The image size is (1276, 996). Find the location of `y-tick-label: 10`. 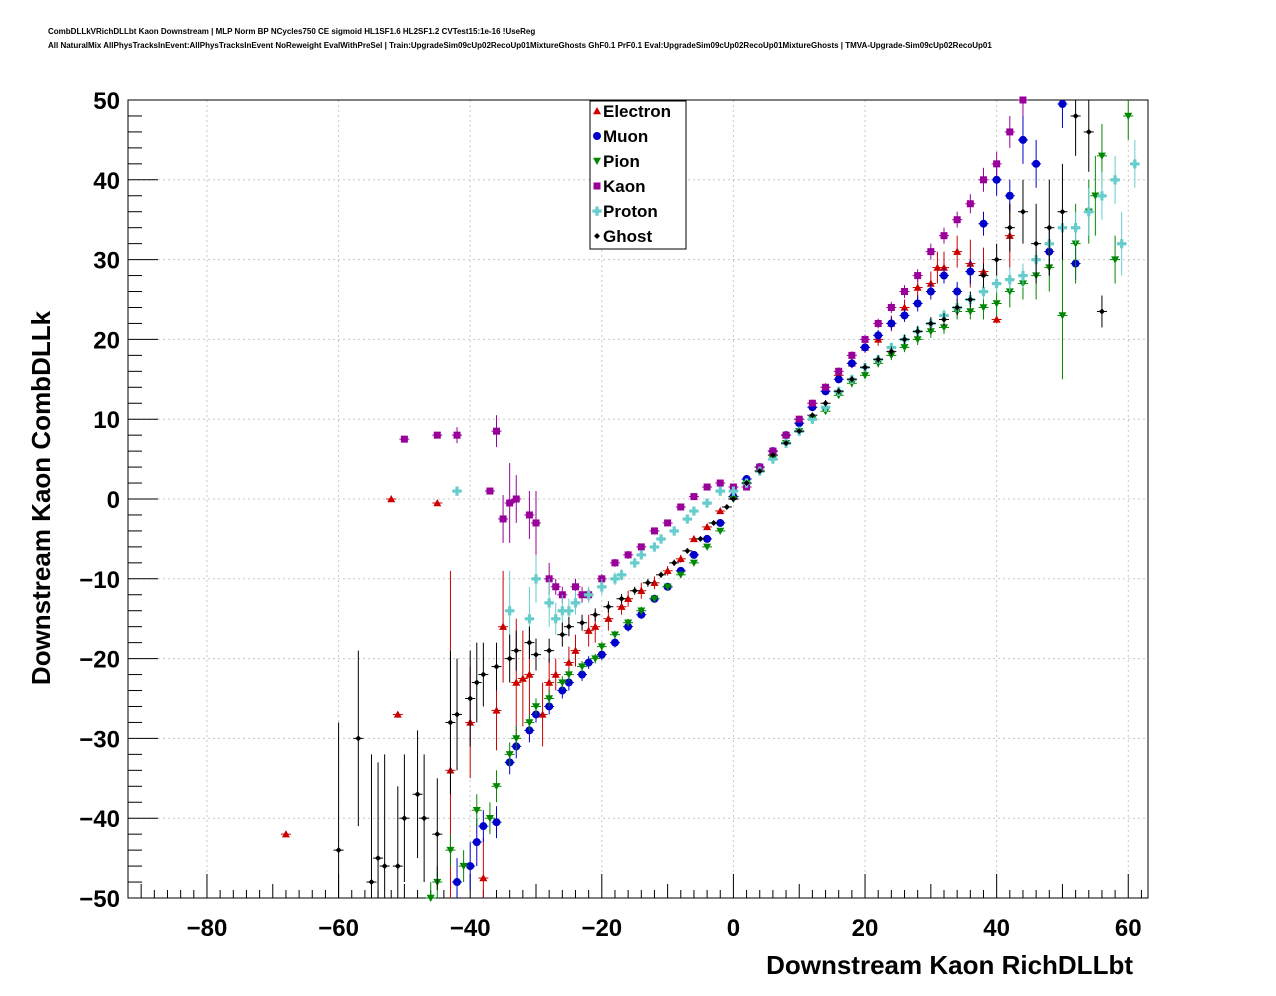

y-tick-label: 10 is located at coordinates (106, 420).